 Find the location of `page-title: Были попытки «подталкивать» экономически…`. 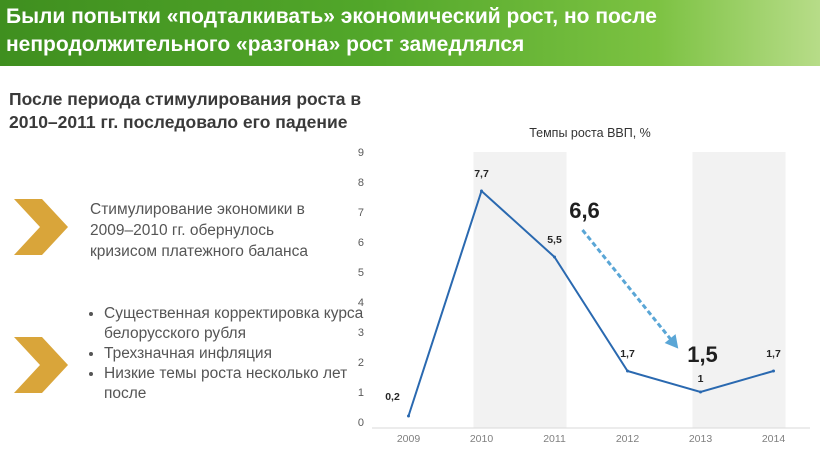

page-title: Были попытки «подталкивать» экономически… is located at coordinates (331, 30).